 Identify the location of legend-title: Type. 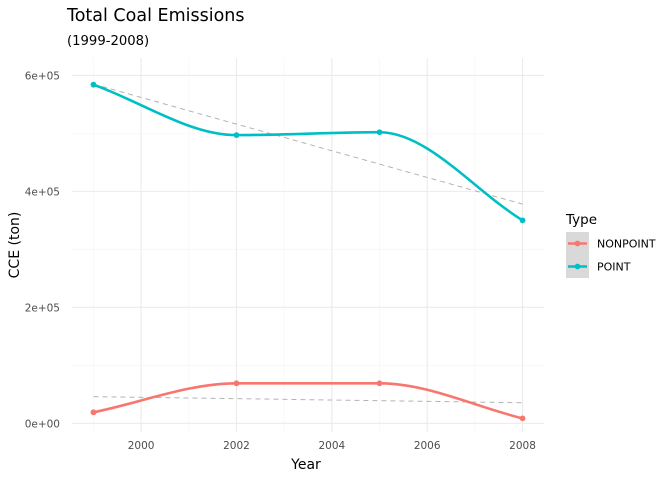
(581, 220).